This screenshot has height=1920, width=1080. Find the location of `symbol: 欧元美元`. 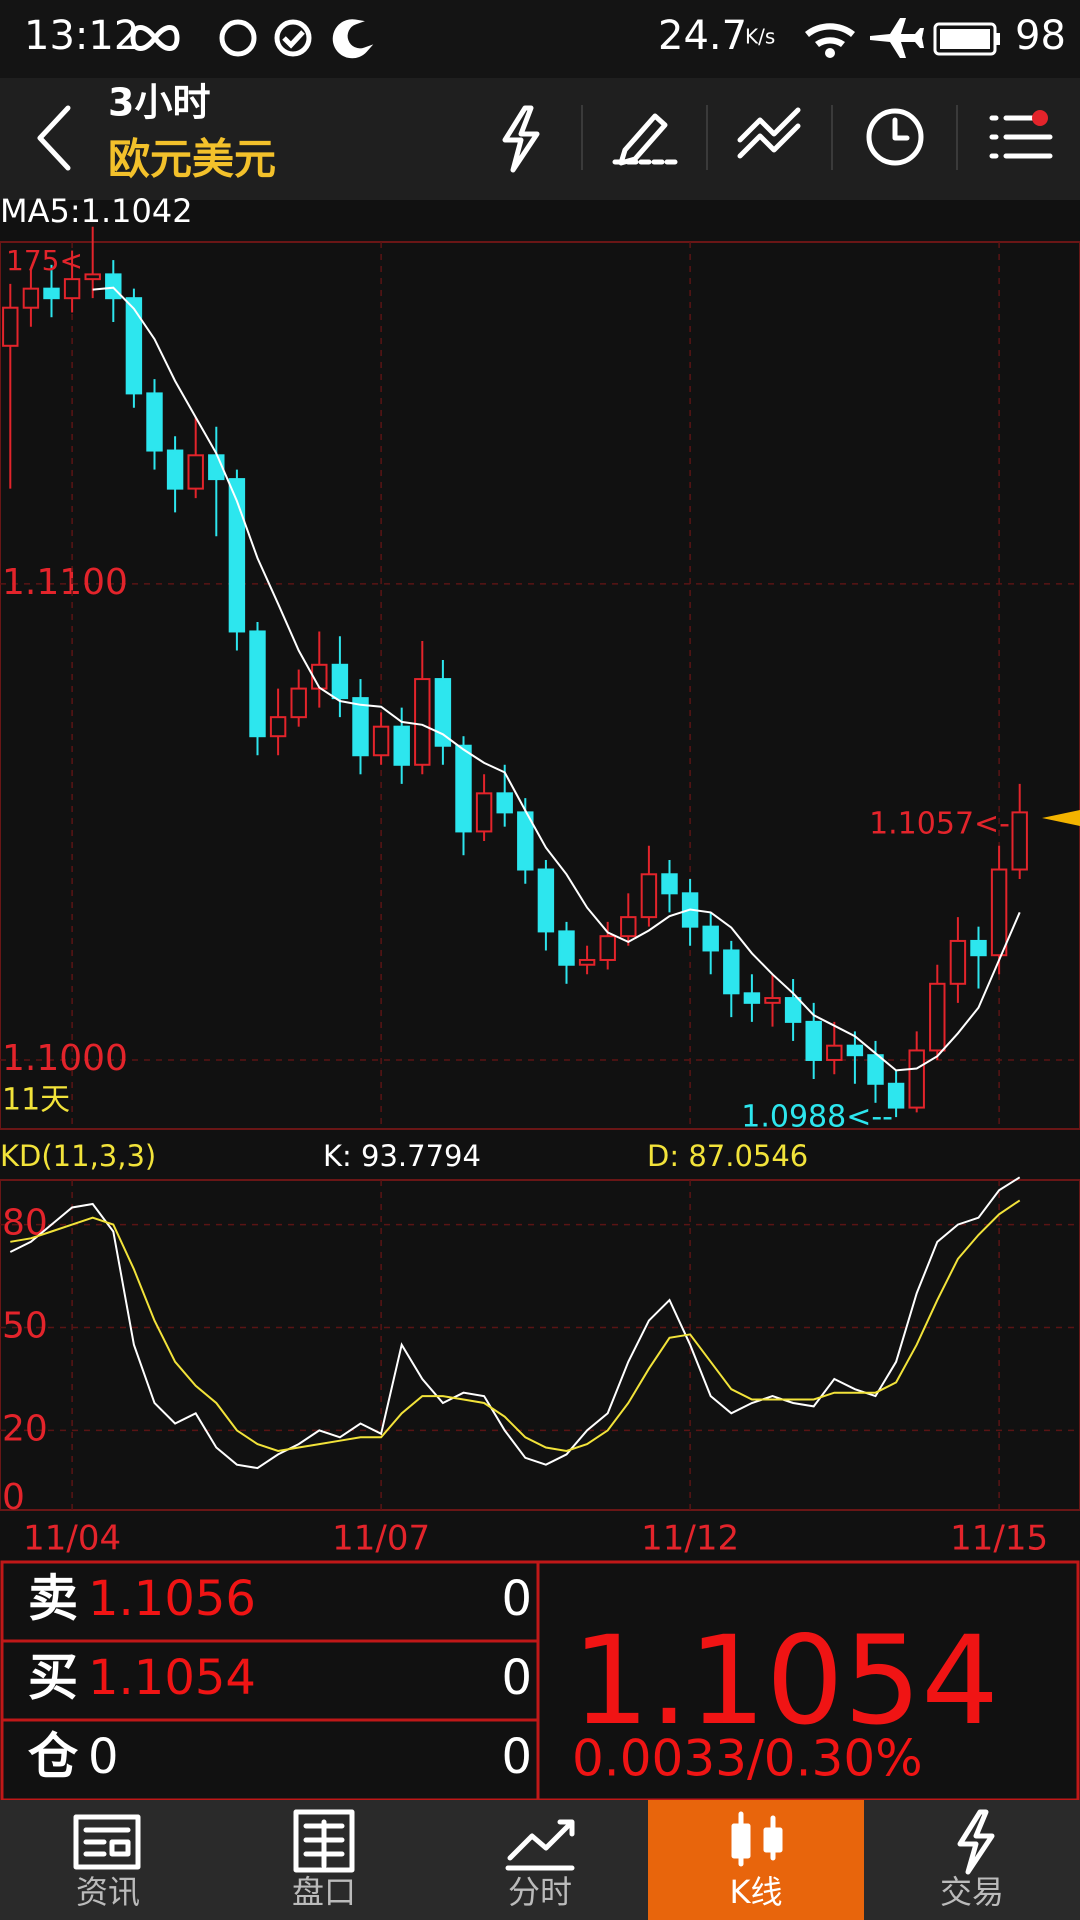

symbol: 欧元美元 is located at coordinates (192, 159).